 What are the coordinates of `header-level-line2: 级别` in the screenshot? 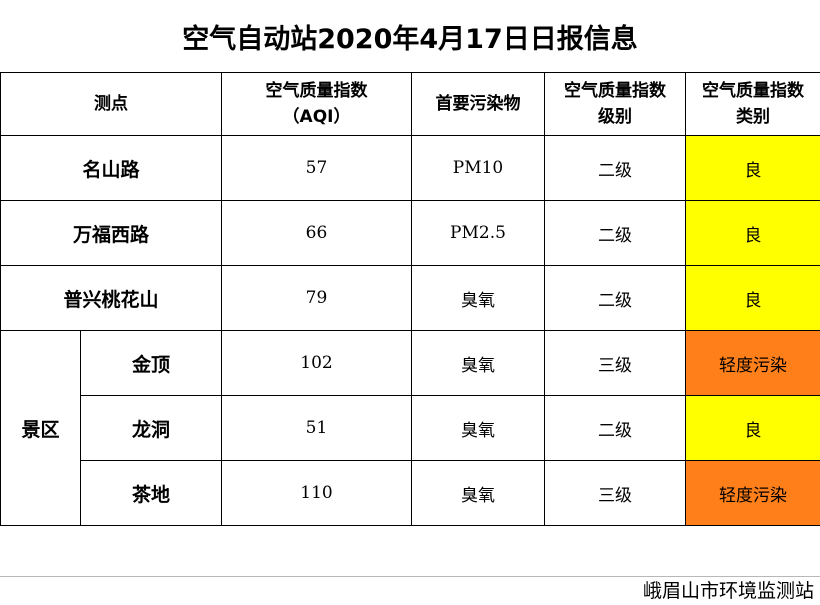 It's located at (615, 117).